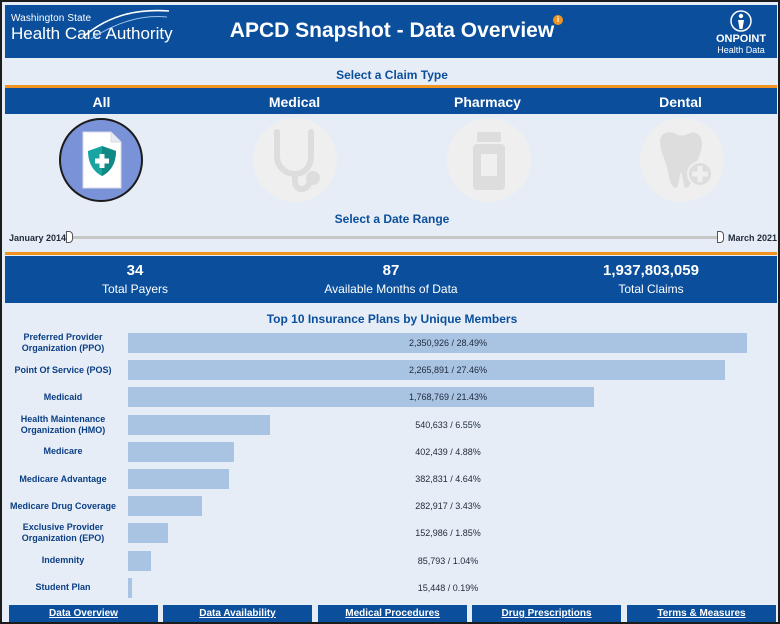 This screenshot has width=780, height=624. Describe the element at coordinates (448, 370) in the screenshot. I see `plan-value-label: 2,265,891 / 27.46%` at that location.